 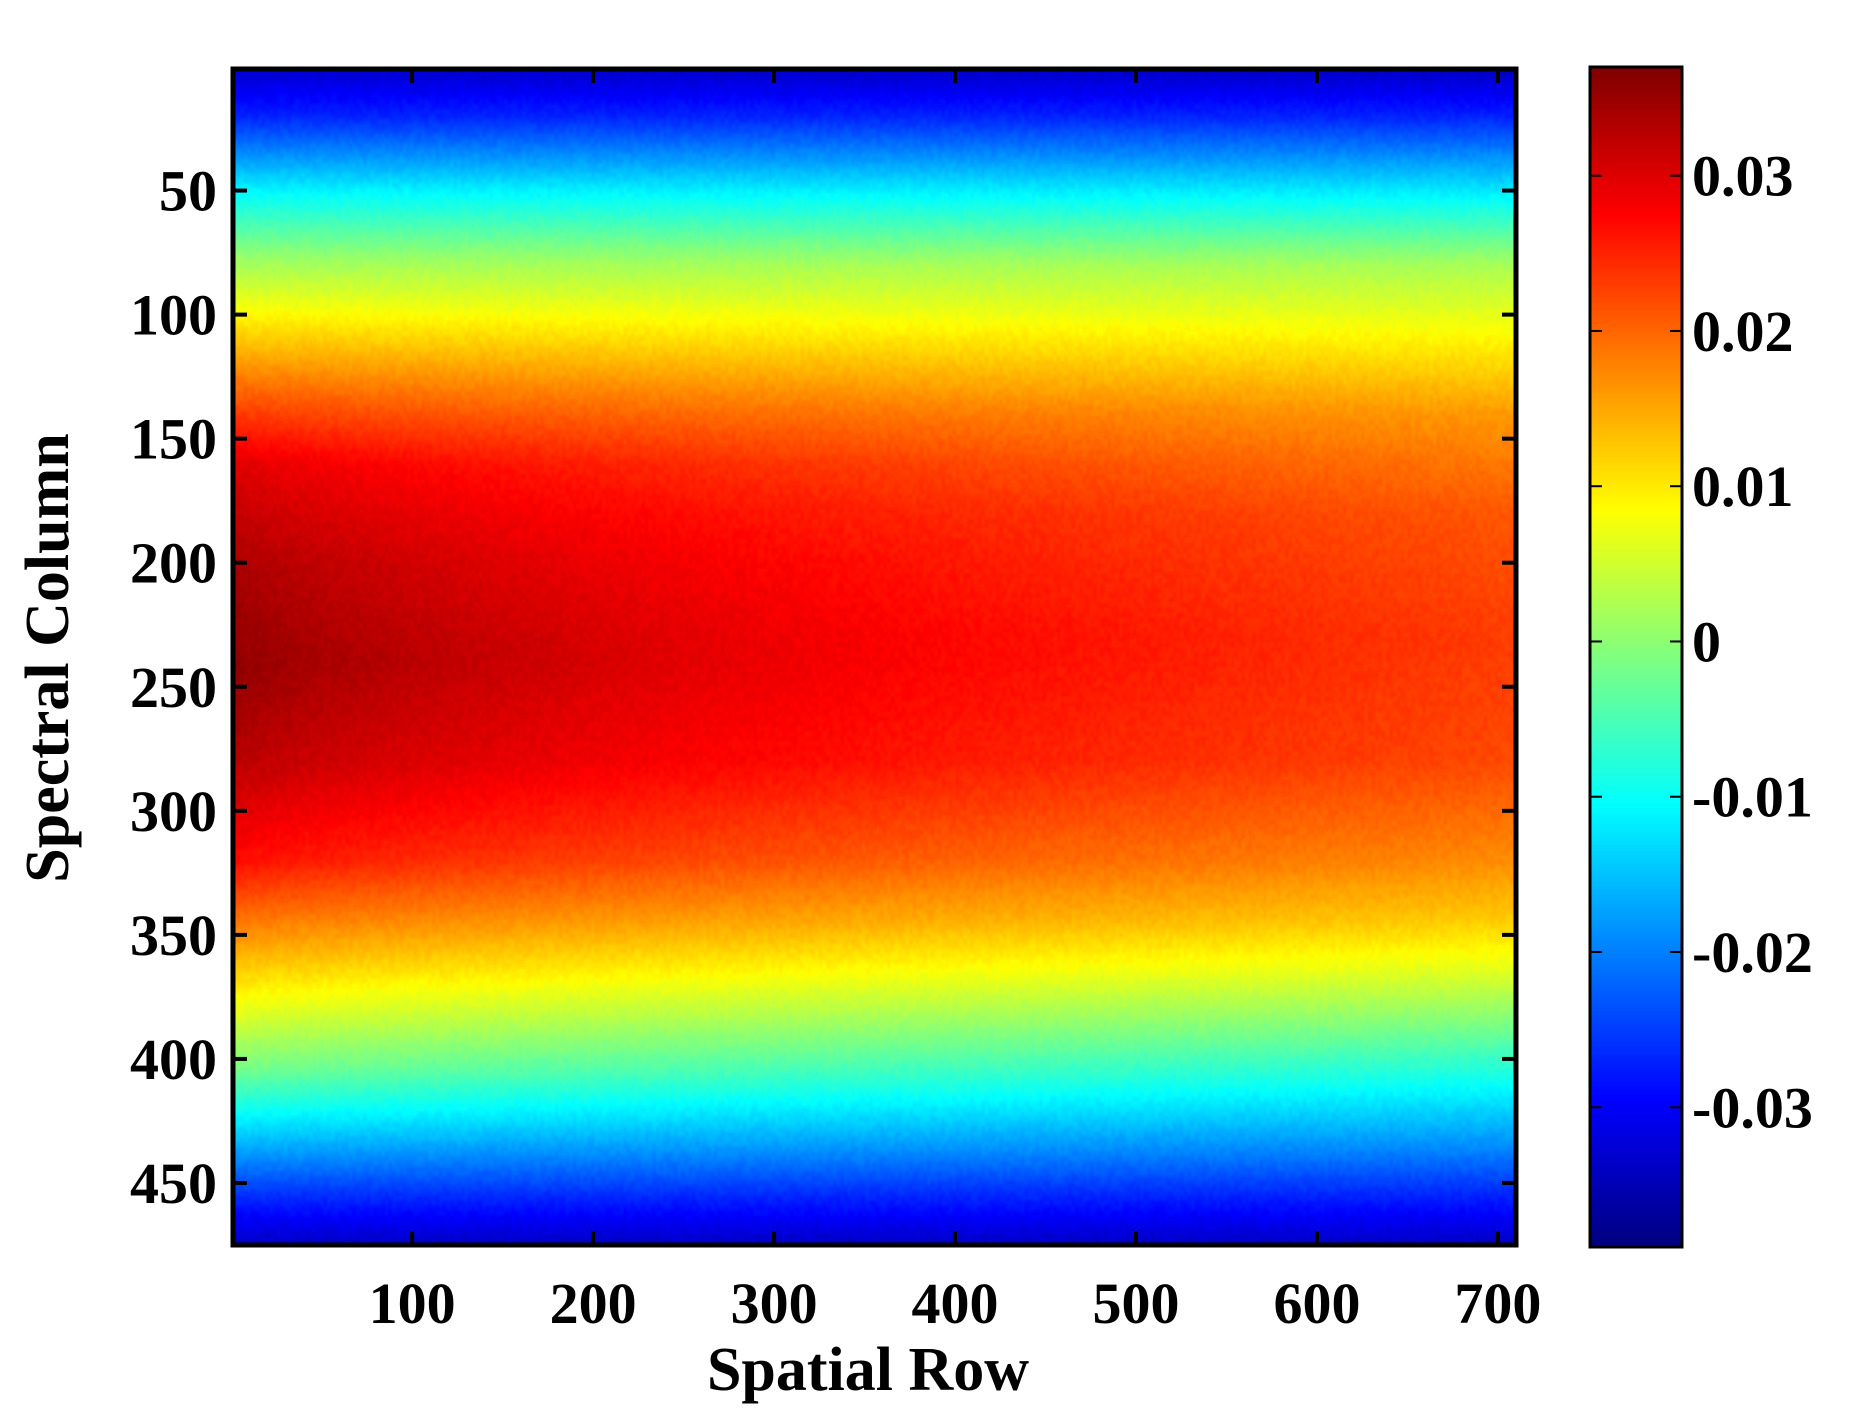 I want to click on y-tick-label: 350, so click(x=173, y=935).